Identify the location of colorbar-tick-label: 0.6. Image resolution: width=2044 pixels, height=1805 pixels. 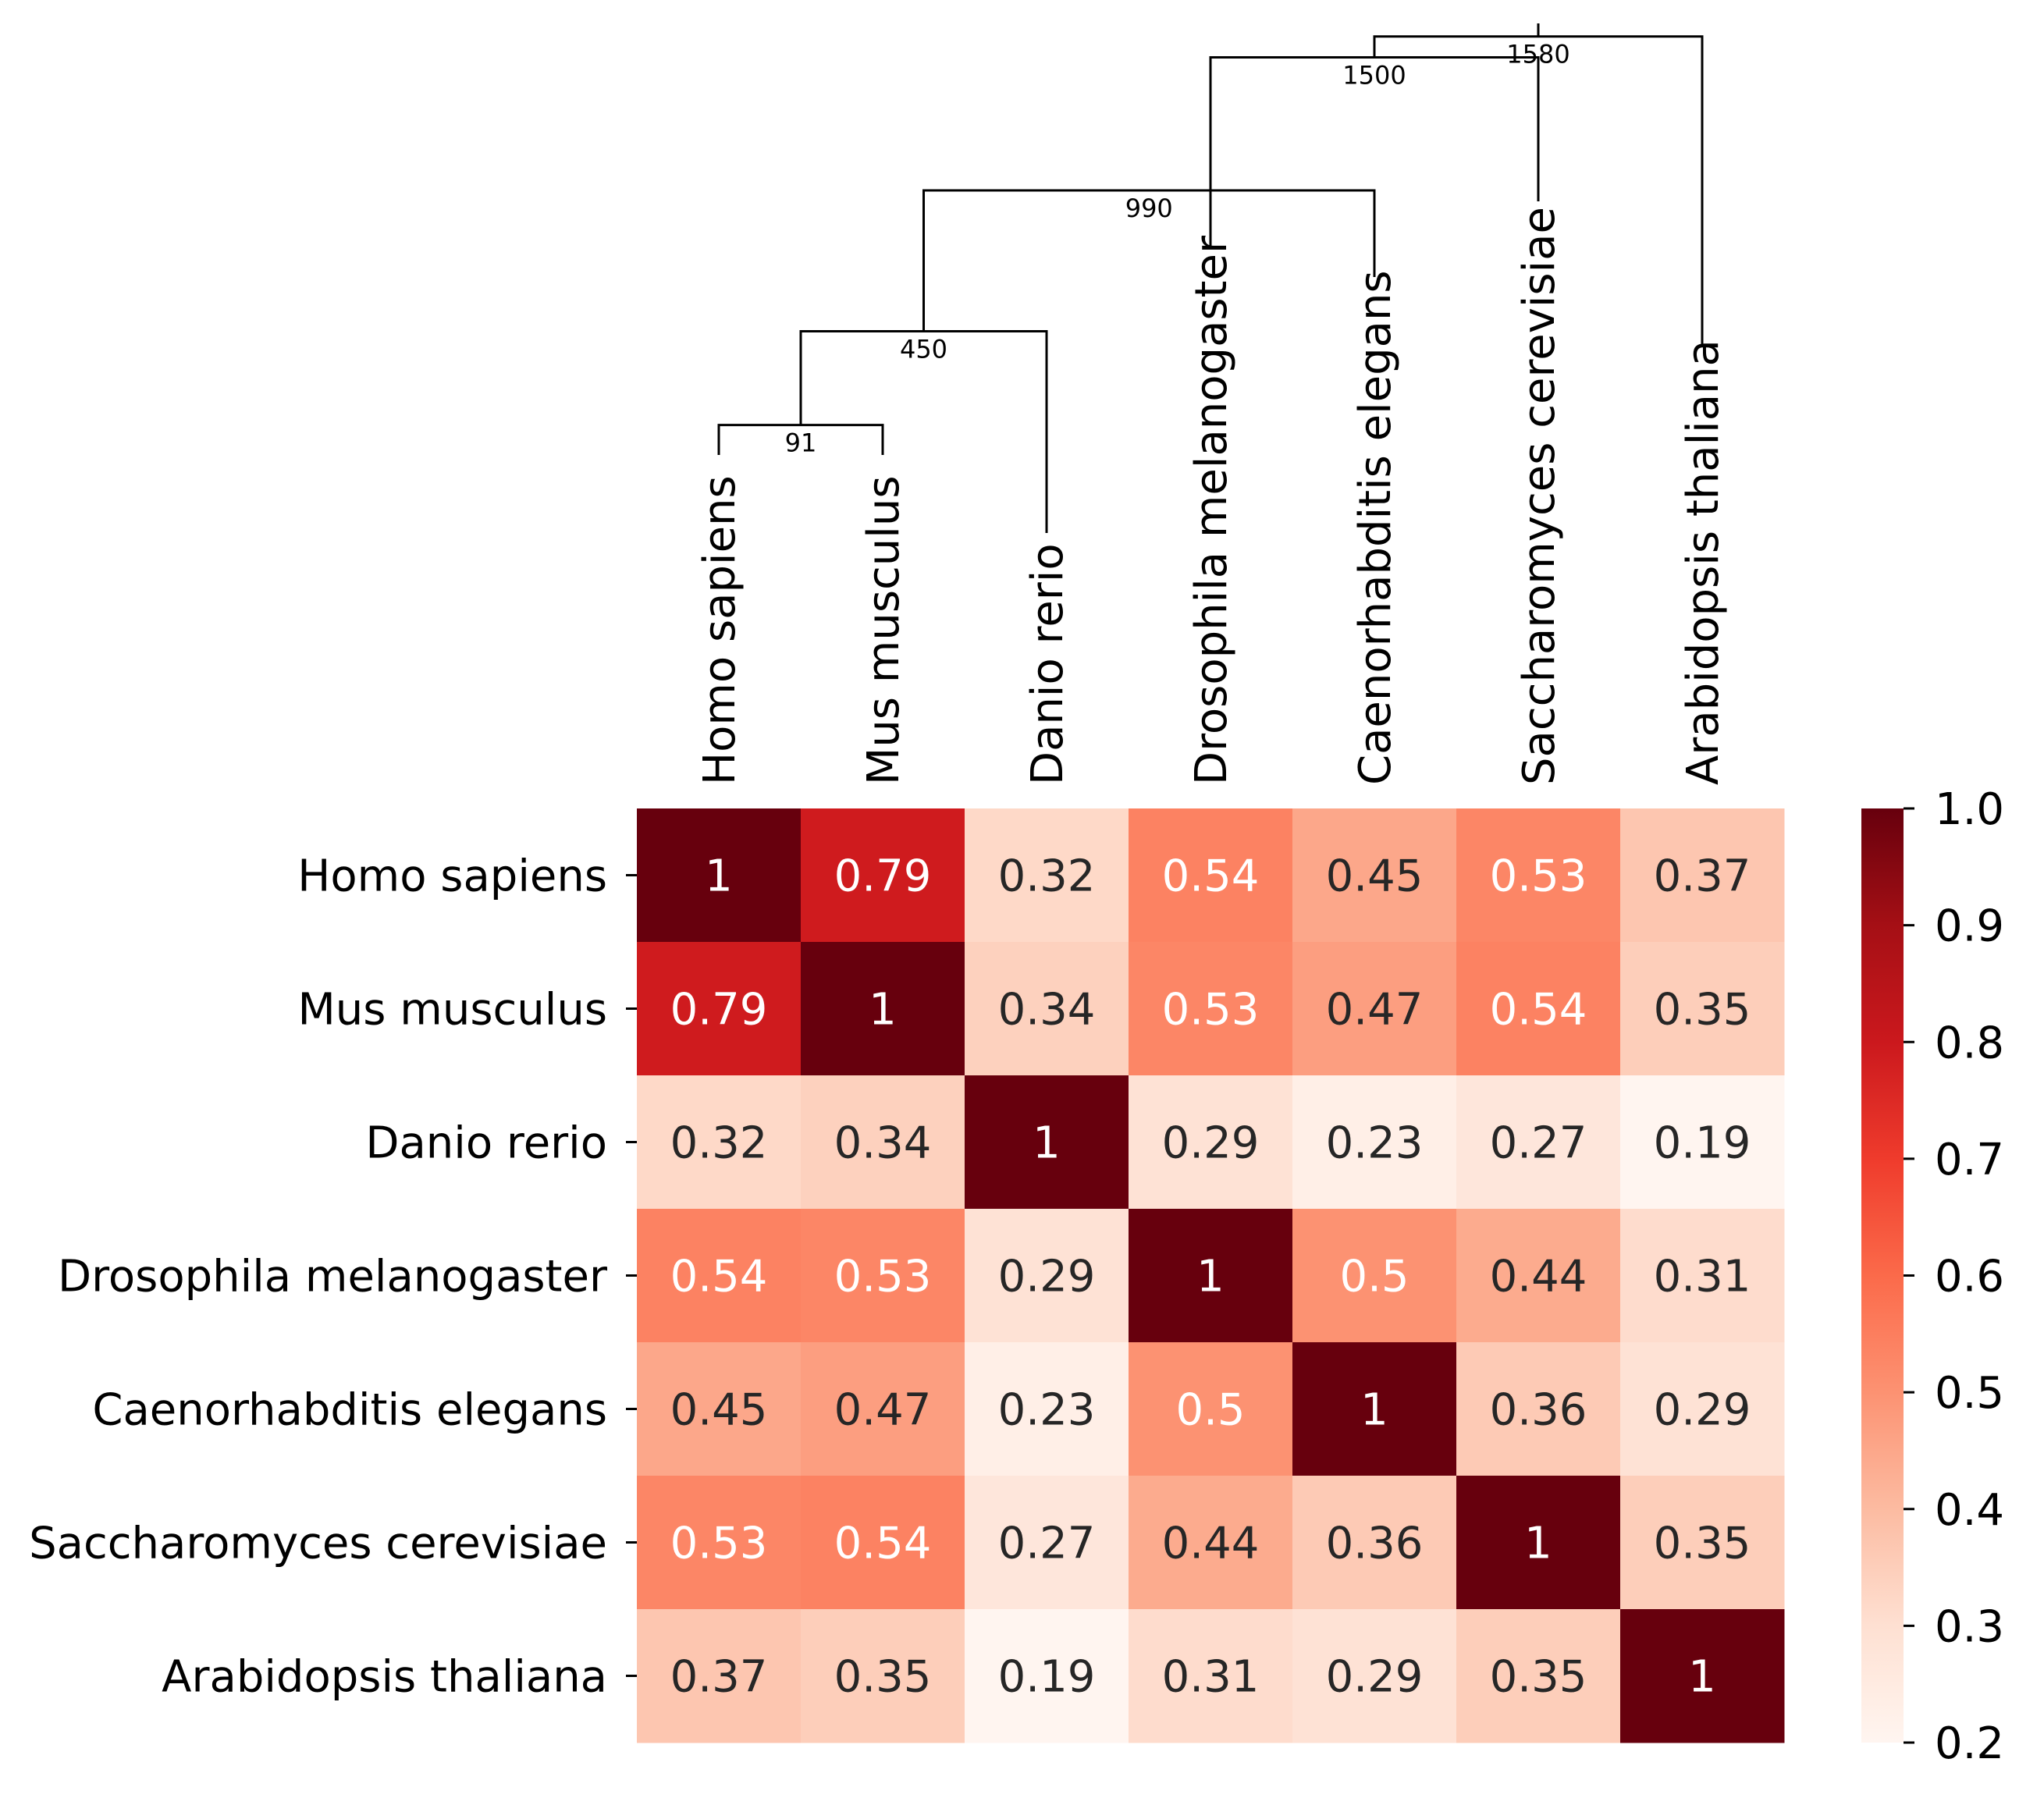
(1969, 1277).